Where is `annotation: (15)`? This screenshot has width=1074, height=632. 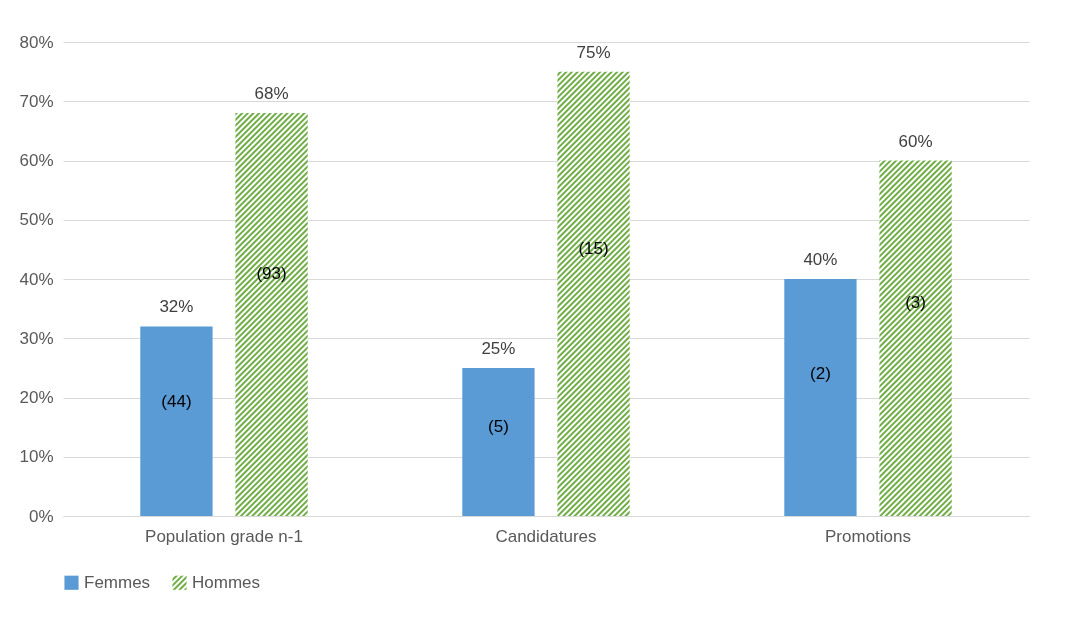
annotation: (15) is located at coordinates (593, 249).